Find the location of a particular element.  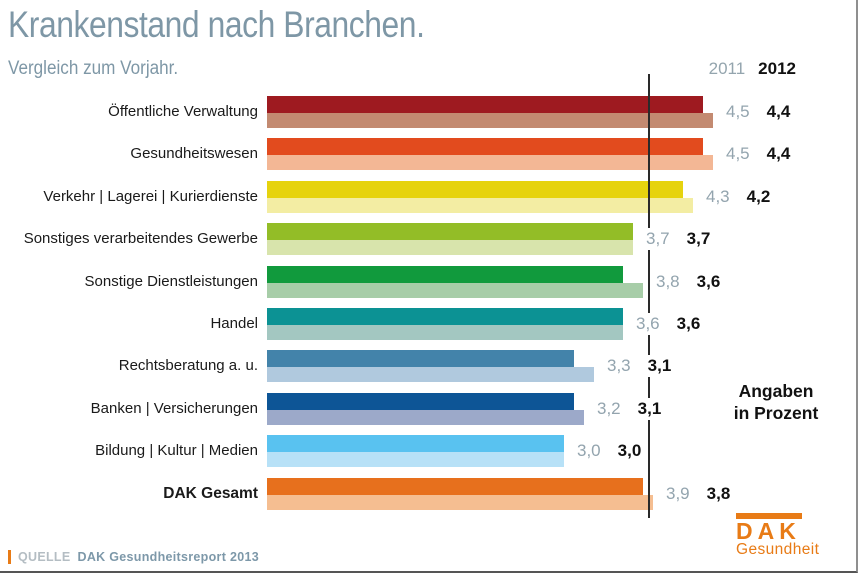

value-2012: 3,7 is located at coordinates (698, 239).